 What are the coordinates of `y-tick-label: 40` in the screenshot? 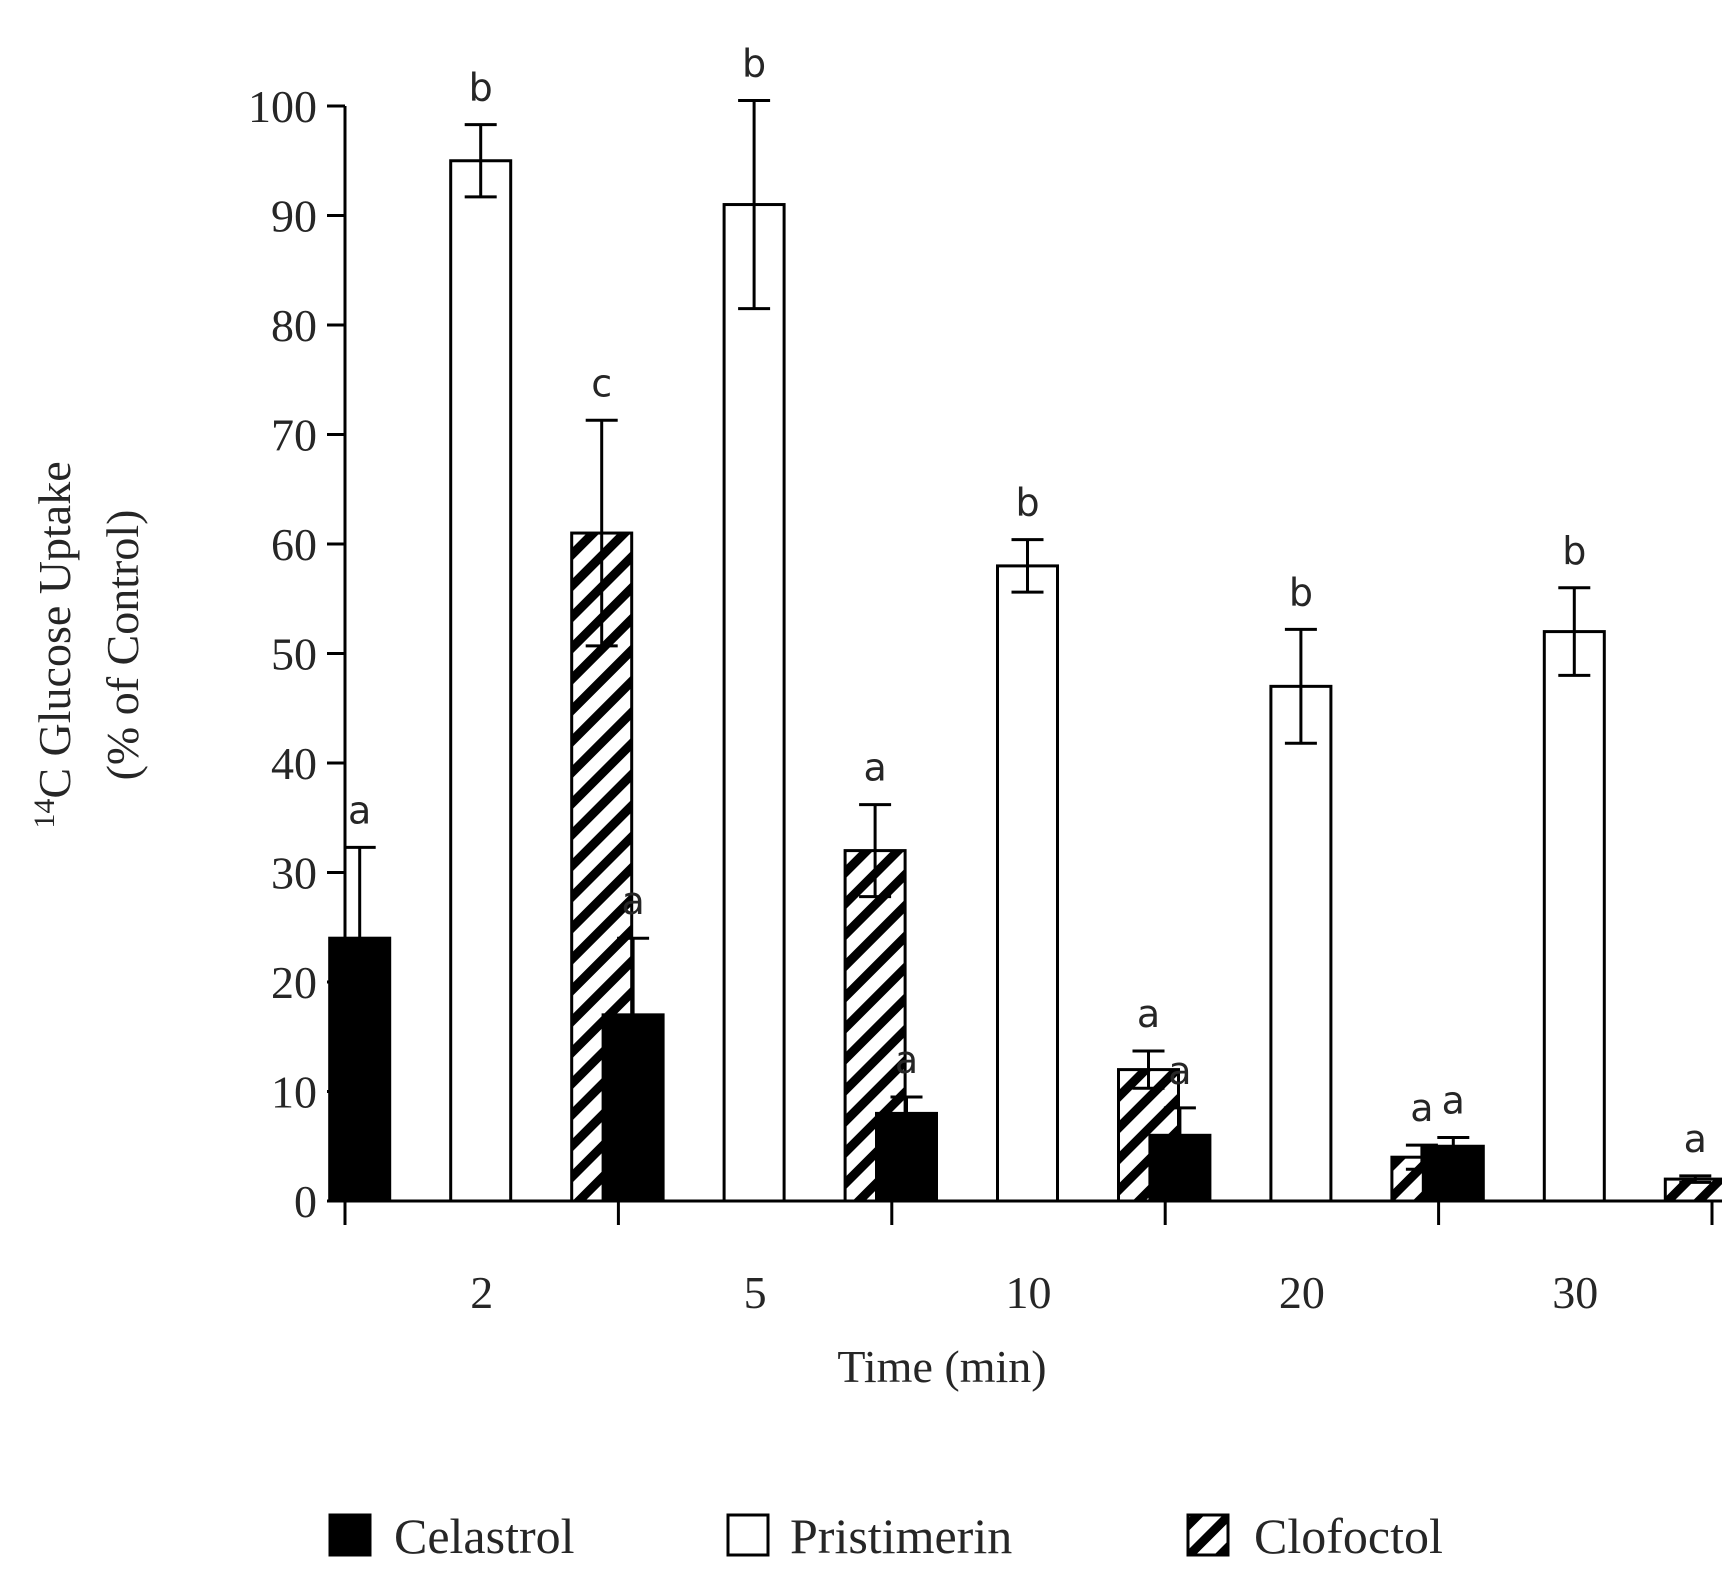 It's located at (294, 763).